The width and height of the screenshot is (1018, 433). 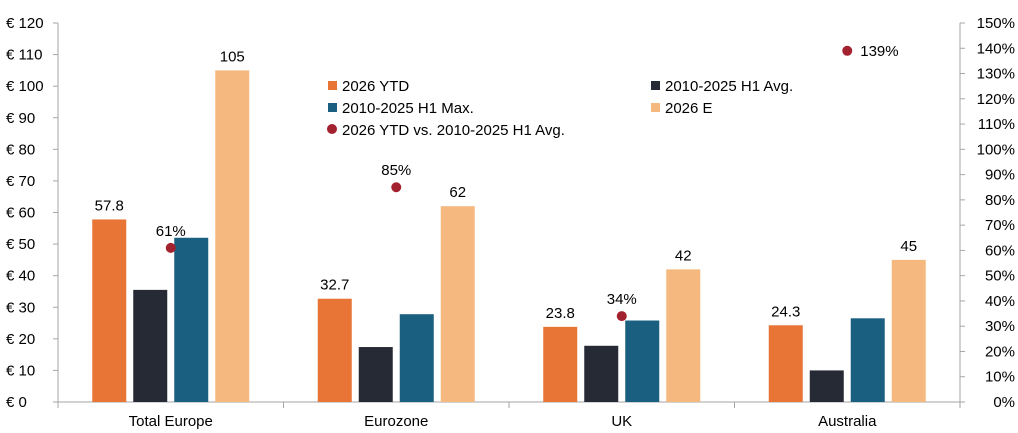 I want to click on bar-data-label: 23.8, so click(x=560, y=313).